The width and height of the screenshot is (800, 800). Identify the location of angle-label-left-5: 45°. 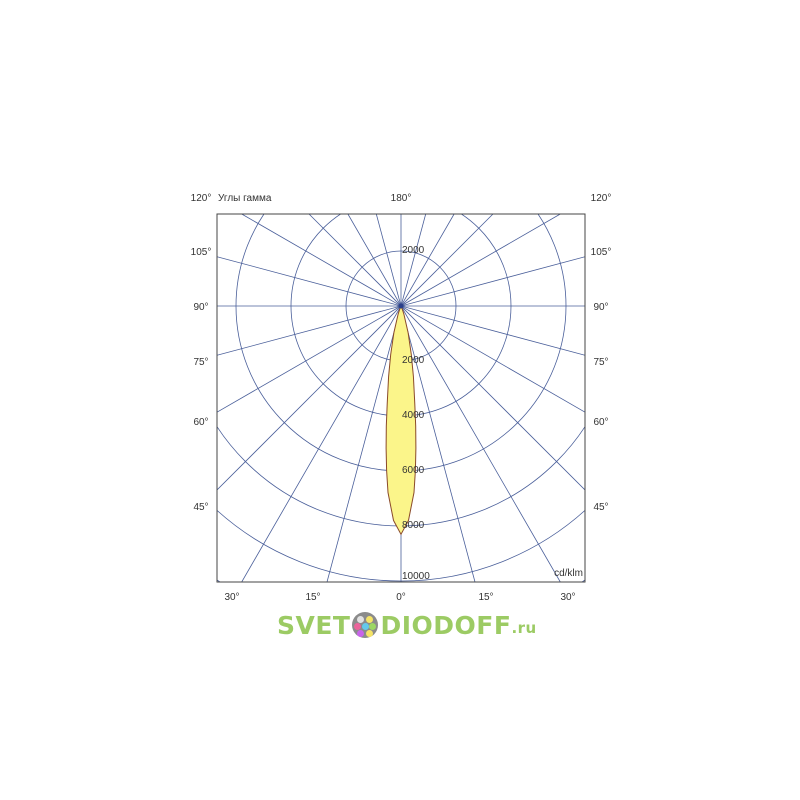
(200, 507).